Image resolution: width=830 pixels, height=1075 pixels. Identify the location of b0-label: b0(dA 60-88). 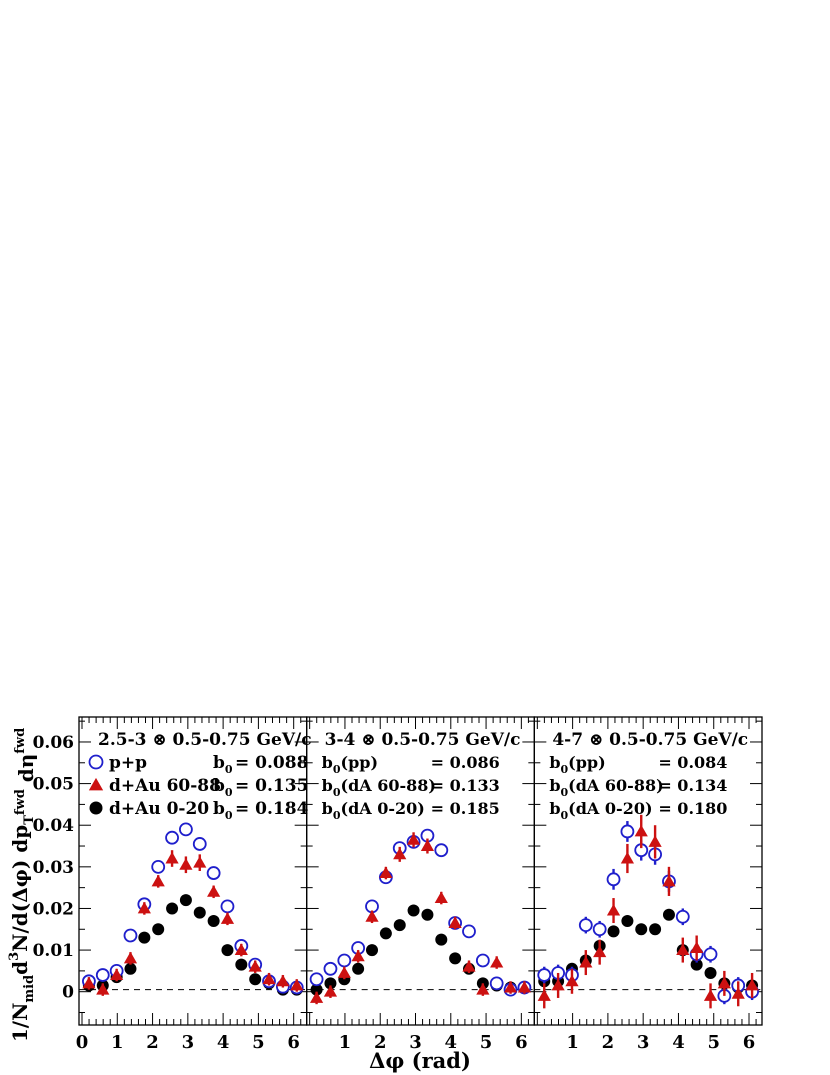
(379, 787).